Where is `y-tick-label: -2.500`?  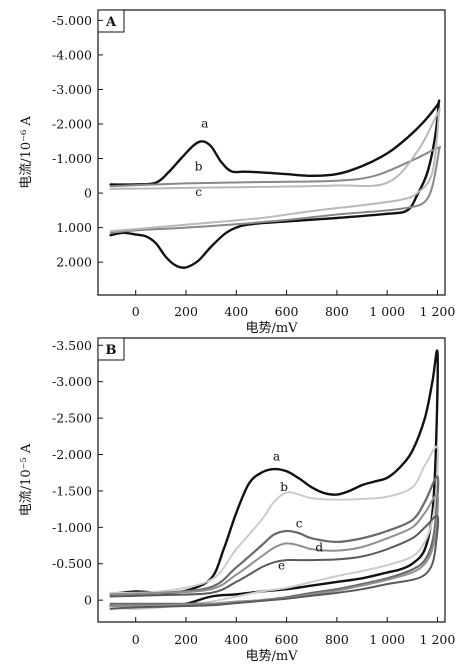
y-tick-label: -2.500 is located at coordinates (72, 418).